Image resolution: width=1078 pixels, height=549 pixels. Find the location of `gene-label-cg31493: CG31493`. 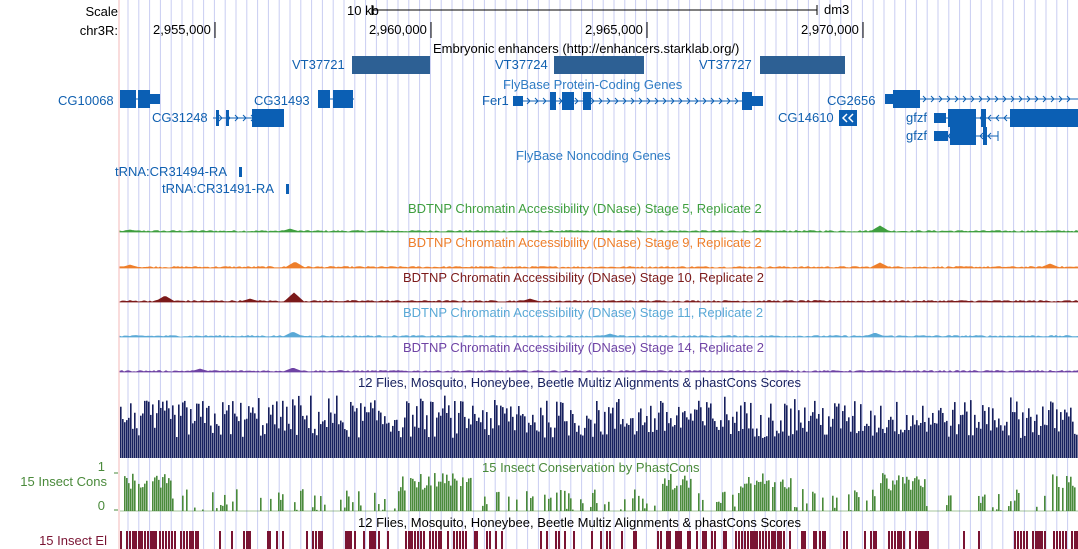

gene-label-cg31493: CG31493 is located at coordinates (282, 100).